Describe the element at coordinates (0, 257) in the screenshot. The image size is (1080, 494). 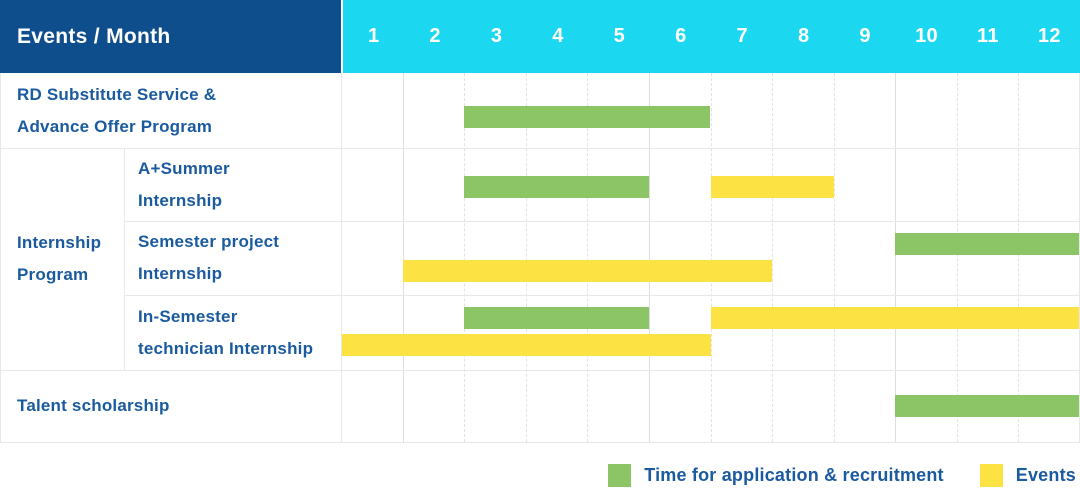
I see `table-left-border` at that location.